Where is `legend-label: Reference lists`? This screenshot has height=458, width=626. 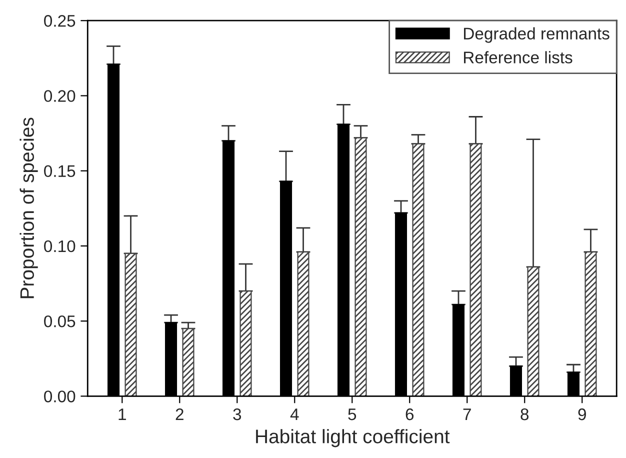
legend-label: Reference lists is located at coordinates (518, 57).